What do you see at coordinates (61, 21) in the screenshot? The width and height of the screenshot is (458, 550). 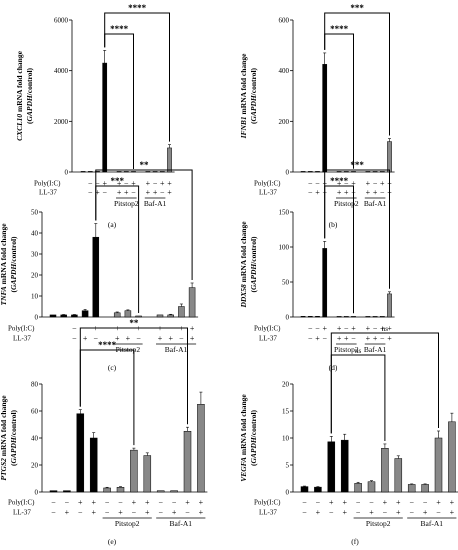 I see `y-tick-label: 6000` at bounding box center [61, 21].